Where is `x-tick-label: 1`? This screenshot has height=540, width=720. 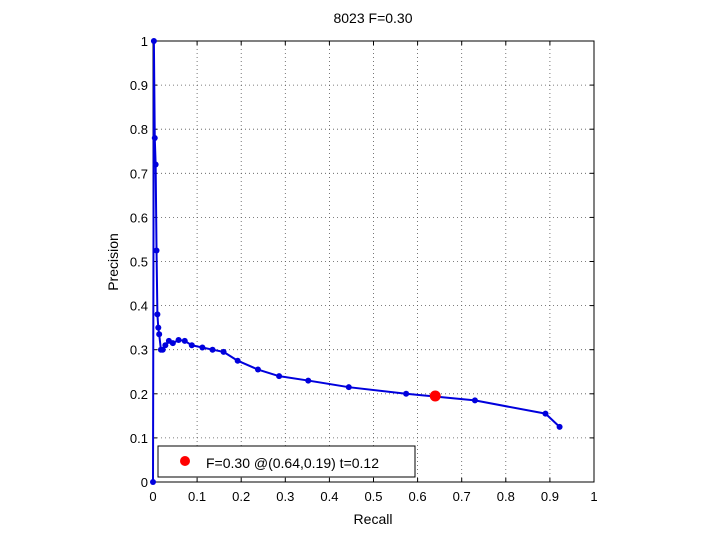 x-tick-label: 1 is located at coordinates (593, 496).